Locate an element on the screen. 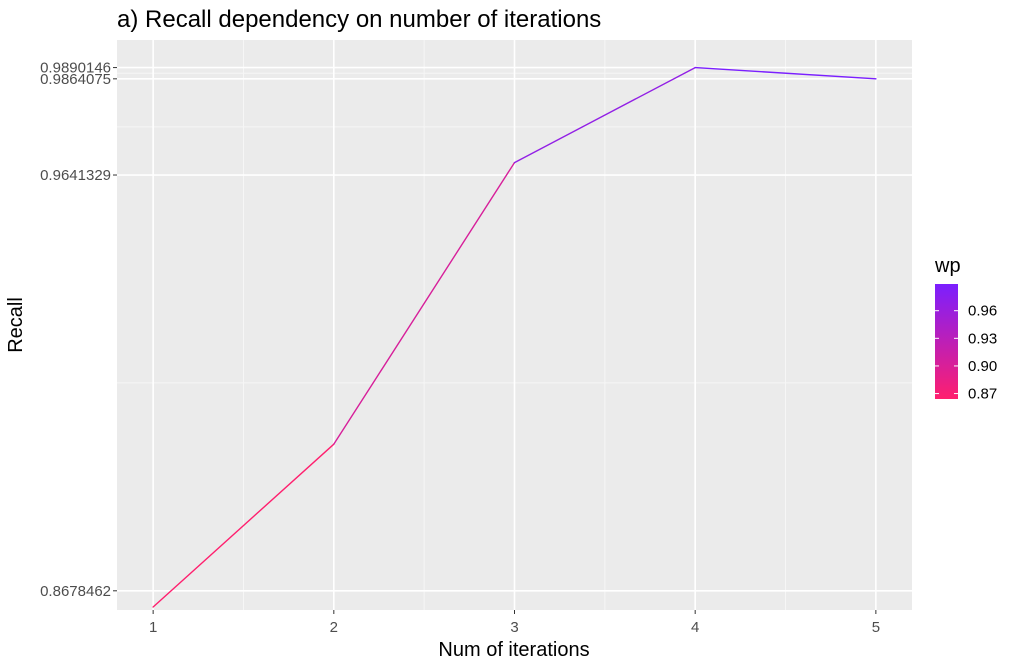 The height and width of the screenshot is (668, 1015). y-tick-label: 0.9864075 is located at coordinates (75, 79).